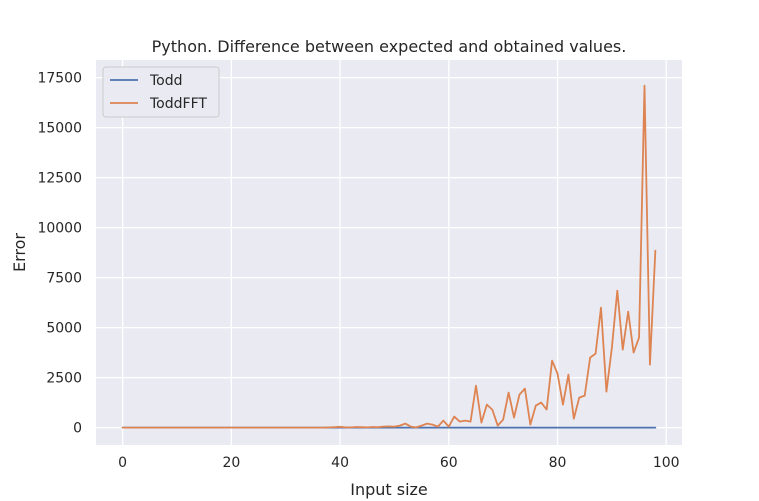  What do you see at coordinates (59, 79) in the screenshot?
I see `y-tick-label: 17500` at bounding box center [59, 79].